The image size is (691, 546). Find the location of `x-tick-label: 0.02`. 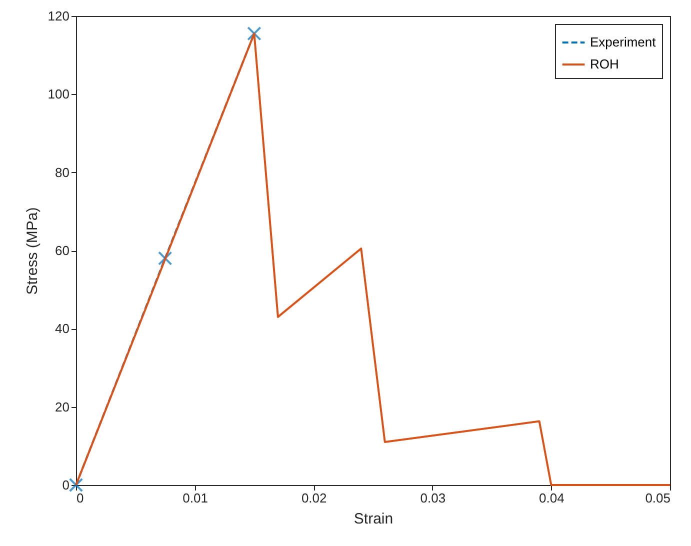

x-tick-label: 0.02 is located at coordinates (314, 498).